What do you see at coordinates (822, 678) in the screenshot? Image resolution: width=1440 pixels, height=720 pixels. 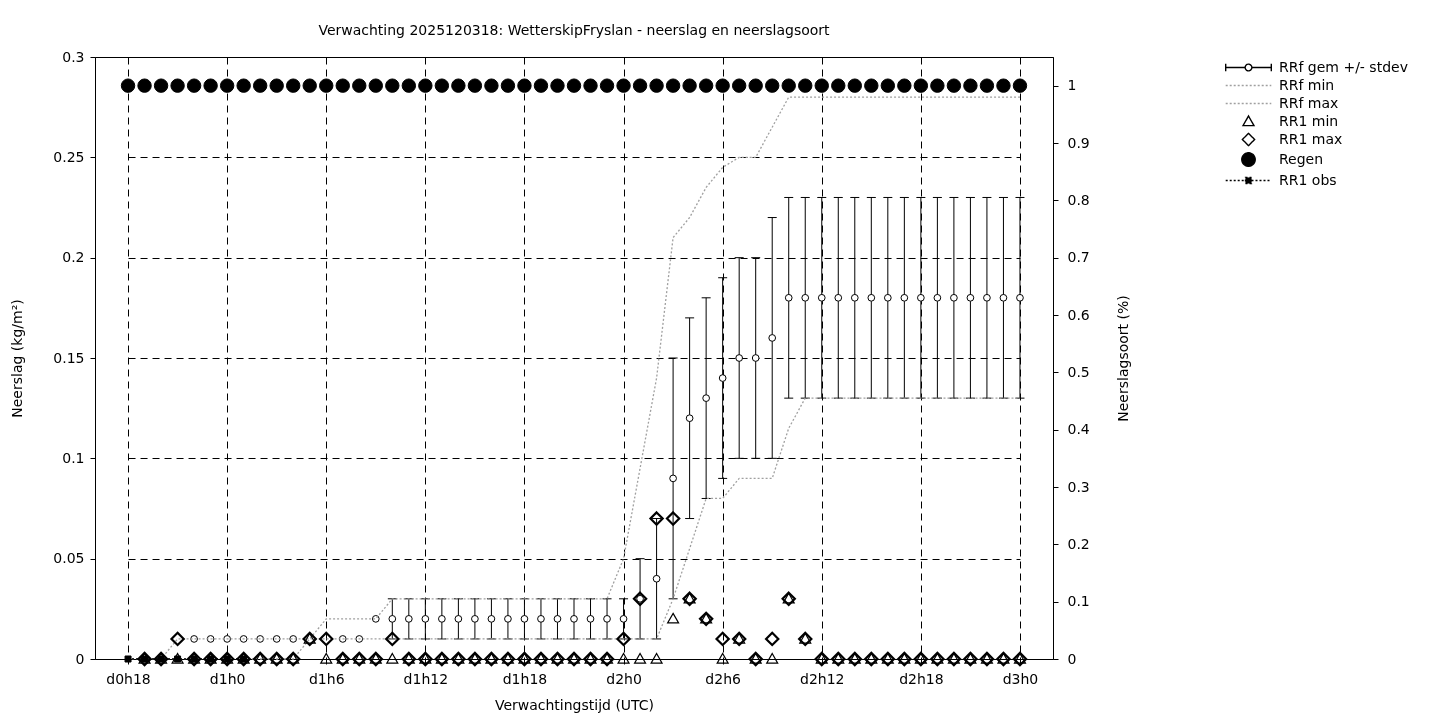 I see `x-tick-label: d2h12` at bounding box center [822, 678].